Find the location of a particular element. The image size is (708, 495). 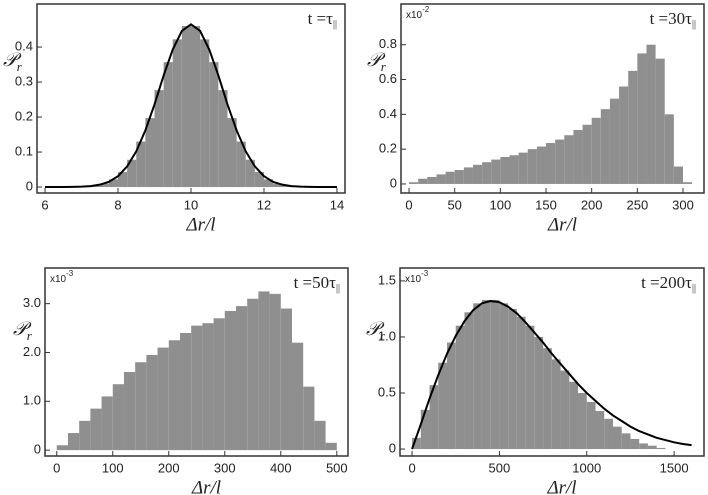

x-tick-label: 0 is located at coordinates (408, 204).